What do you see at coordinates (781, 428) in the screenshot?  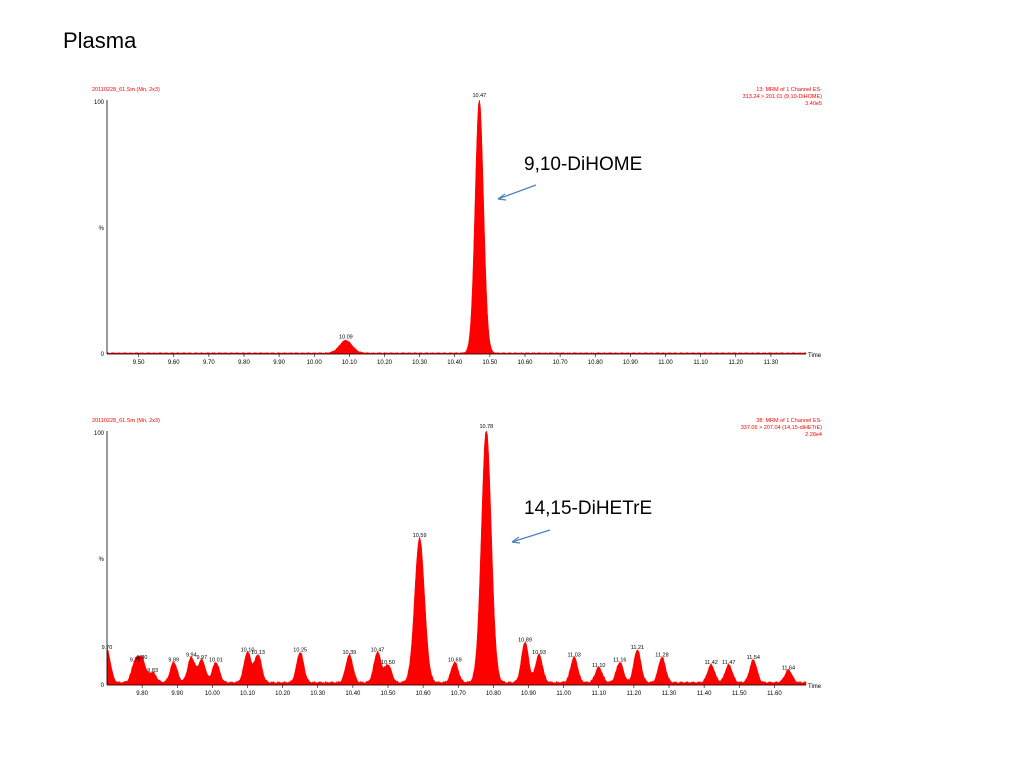 I see `chart2-header-right-line2: 337.06 > 207.04 (14,15-diHETrE)` at bounding box center [781, 428].